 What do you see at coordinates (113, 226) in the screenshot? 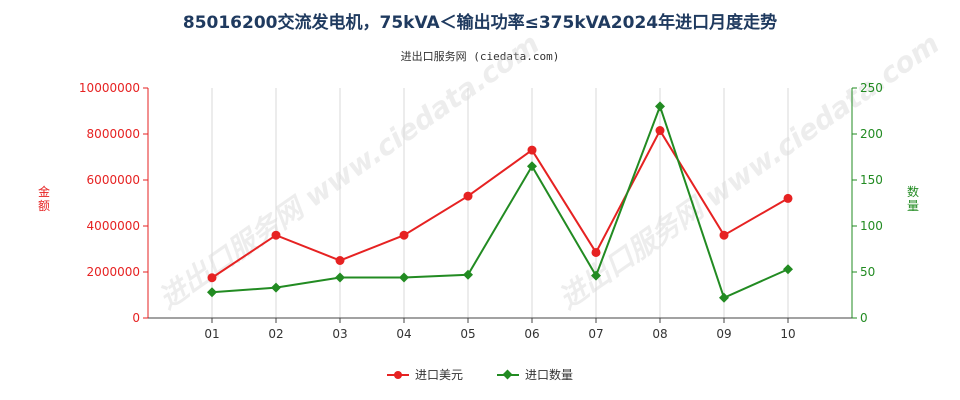
I see `y-left-tick-label: 4000000` at bounding box center [113, 226].